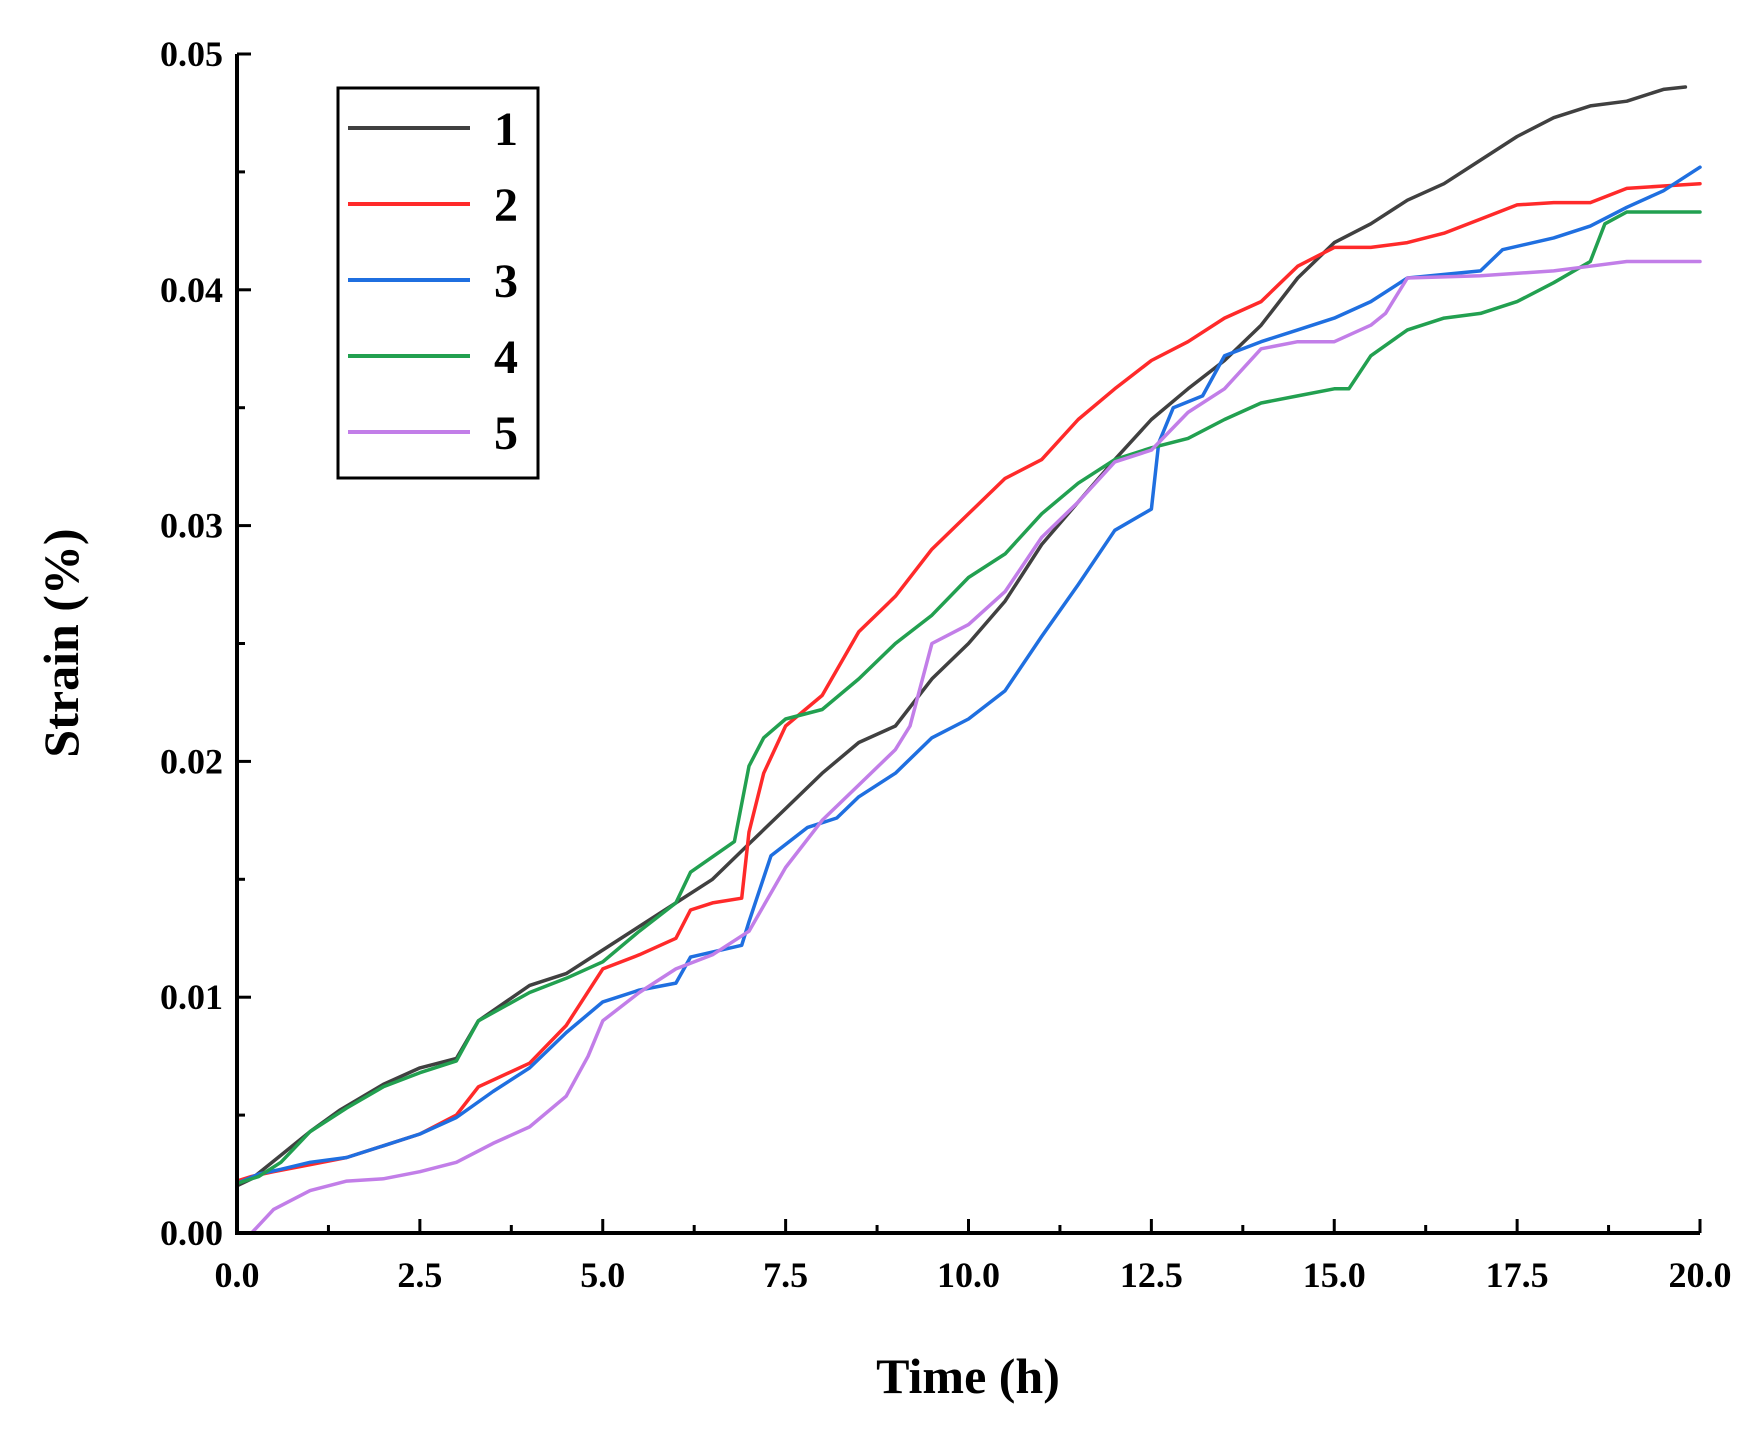 Image resolution: width=1760 pixels, height=1438 pixels. I want to click on x-tick-label: 0.0, so click(237, 1275).